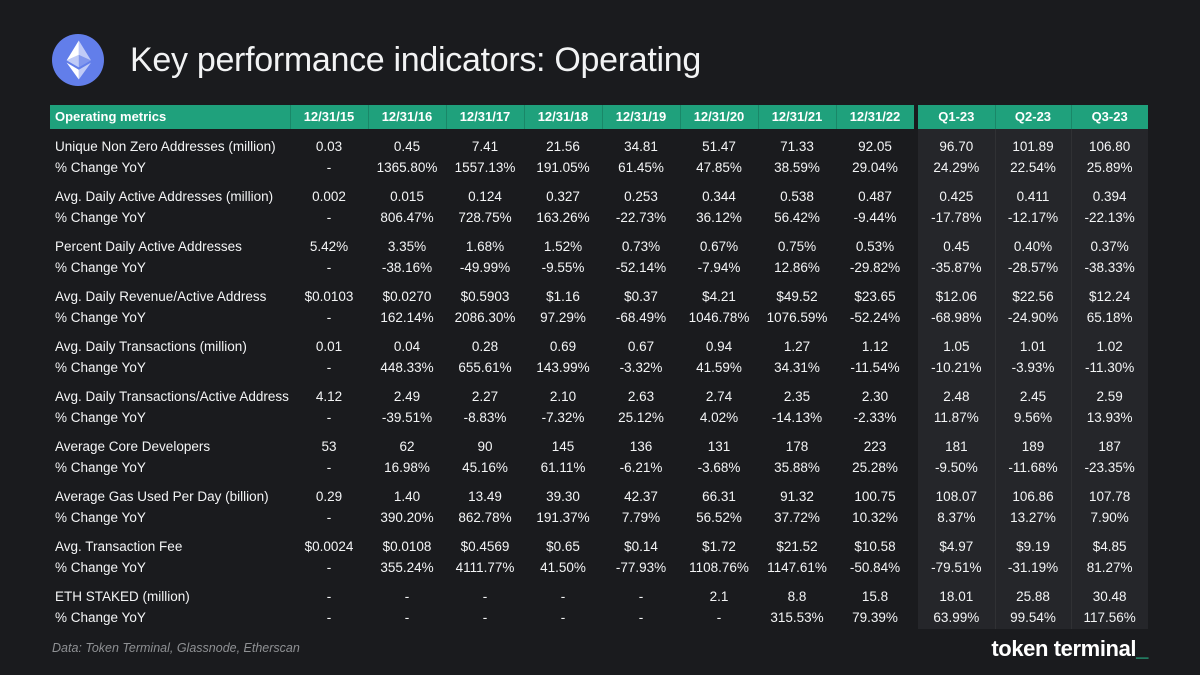 The width and height of the screenshot is (1200, 675). What do you see at coordinates (165, 146) in the screenshot?
I see `metric-name: Unique Non Zero Addresses (million)` at bounding box center [165, 146].